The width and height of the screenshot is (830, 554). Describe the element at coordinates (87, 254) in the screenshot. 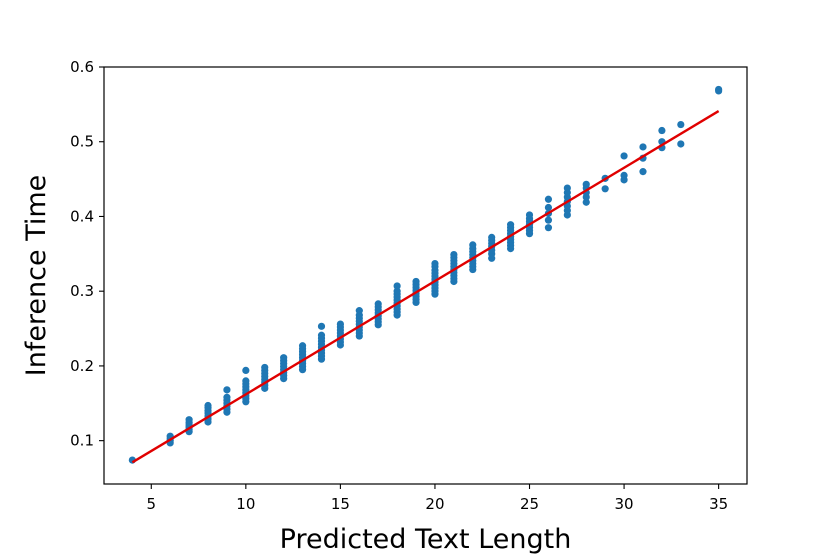

I see `y-axis: 0.1 0.2 0.3 0.4 0.5 0.6` at that location.